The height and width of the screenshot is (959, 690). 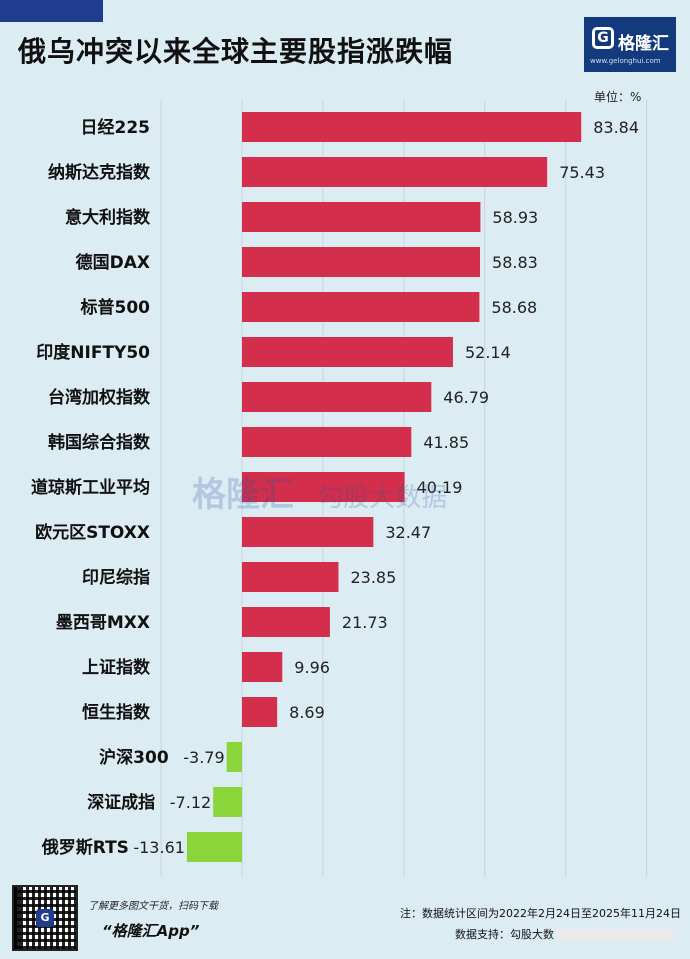 What do you see at coordinates (190, 802) in the screenshot?
I see `data-label: -7.12` at bounding box center [190, 802].